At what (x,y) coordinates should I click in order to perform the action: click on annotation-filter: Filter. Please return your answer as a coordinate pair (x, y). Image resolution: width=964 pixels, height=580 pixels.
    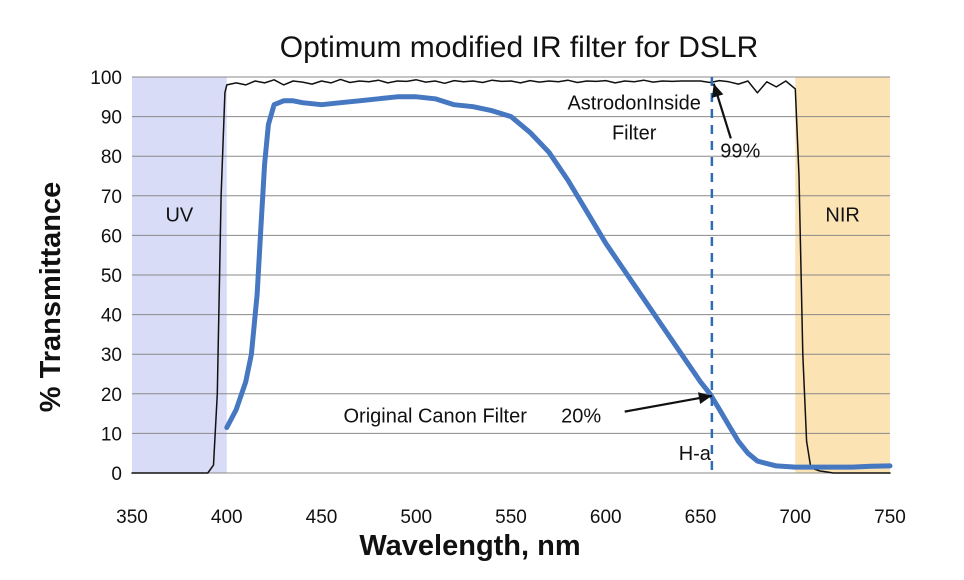
    Looking at the image, I should click on (634, 133).